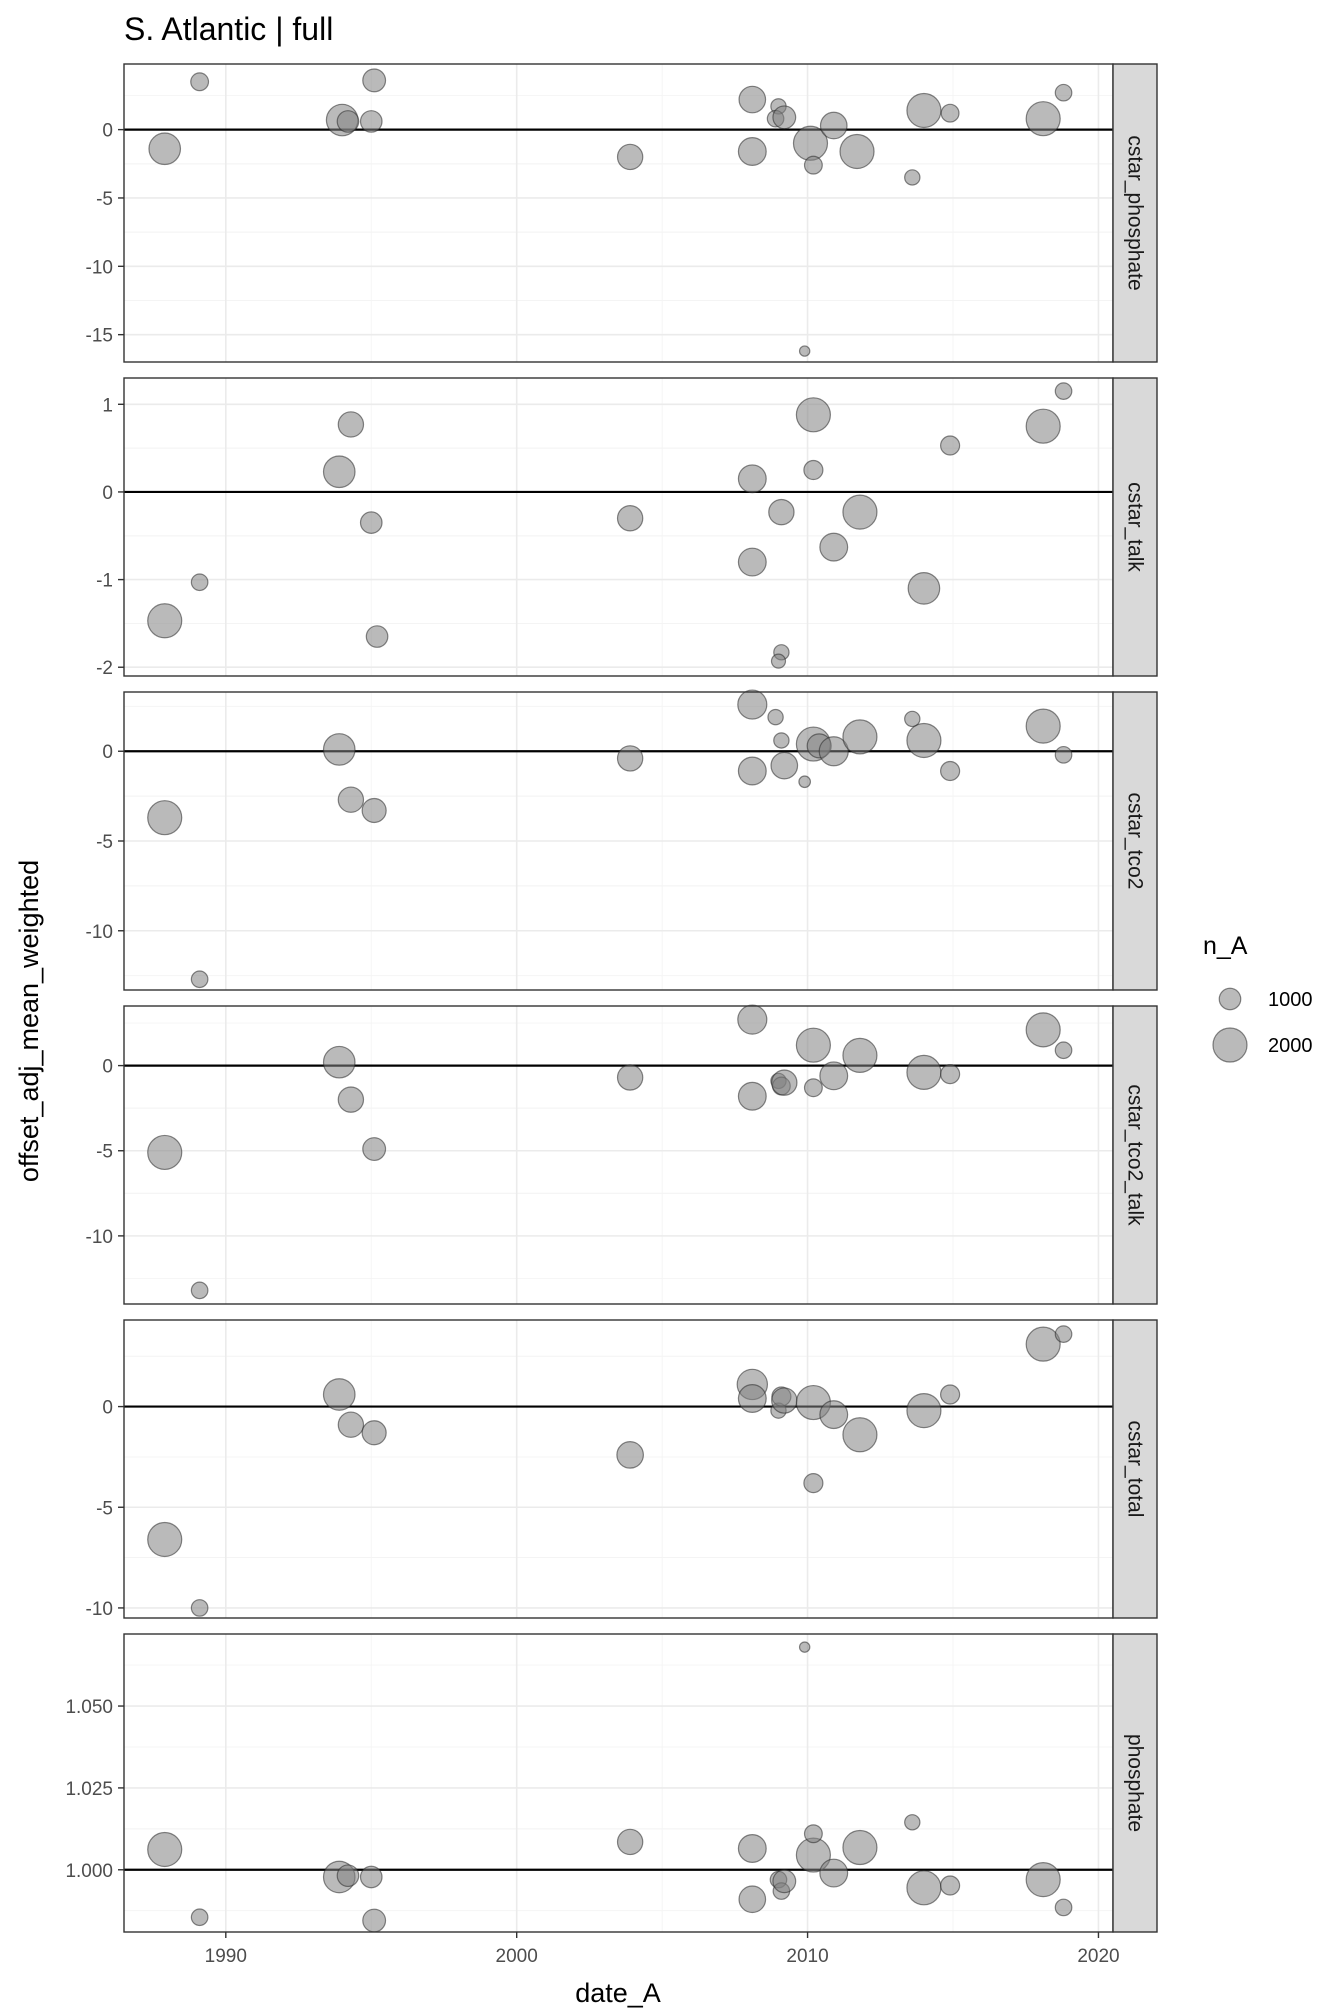 The width and height of the screenshot is (1344, 2016). What do you see at coordinates (107, 405) in the screenshot?
I see `y-tick-label: 1` at bounding box center [107, 405].